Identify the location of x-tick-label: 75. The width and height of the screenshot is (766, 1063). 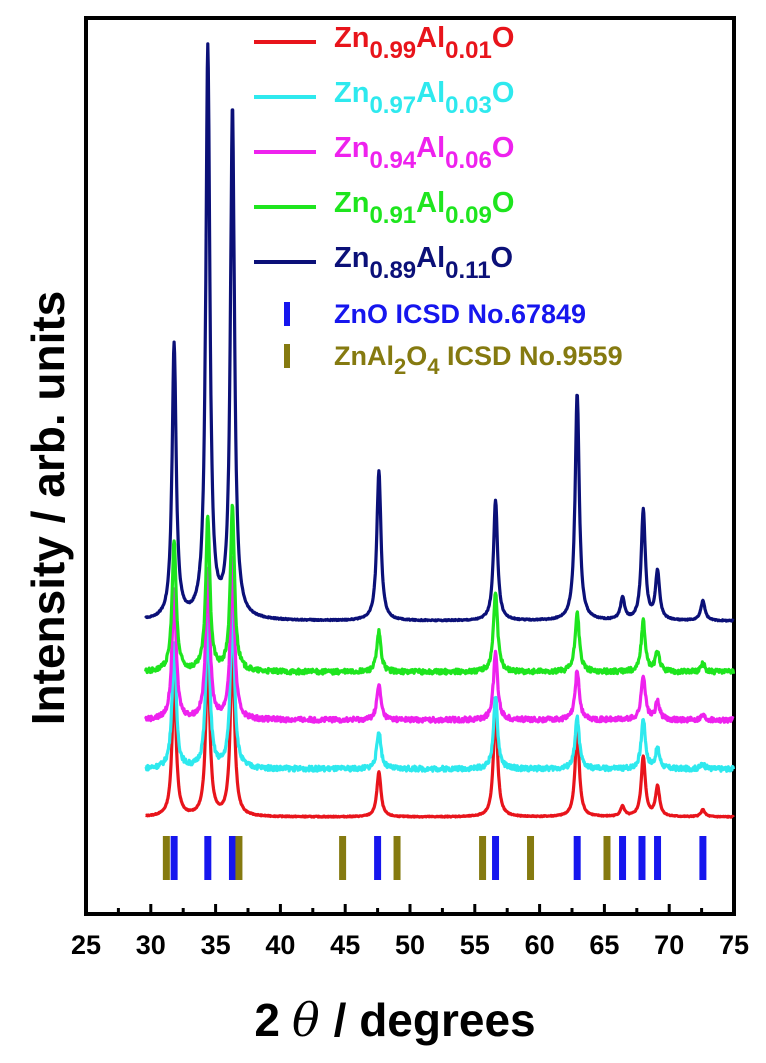
(734, 945).